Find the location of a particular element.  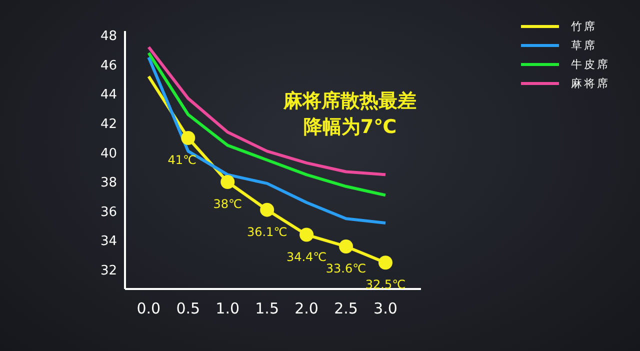

legend-label: 牛皮席 is located at coordinates (590, 64).